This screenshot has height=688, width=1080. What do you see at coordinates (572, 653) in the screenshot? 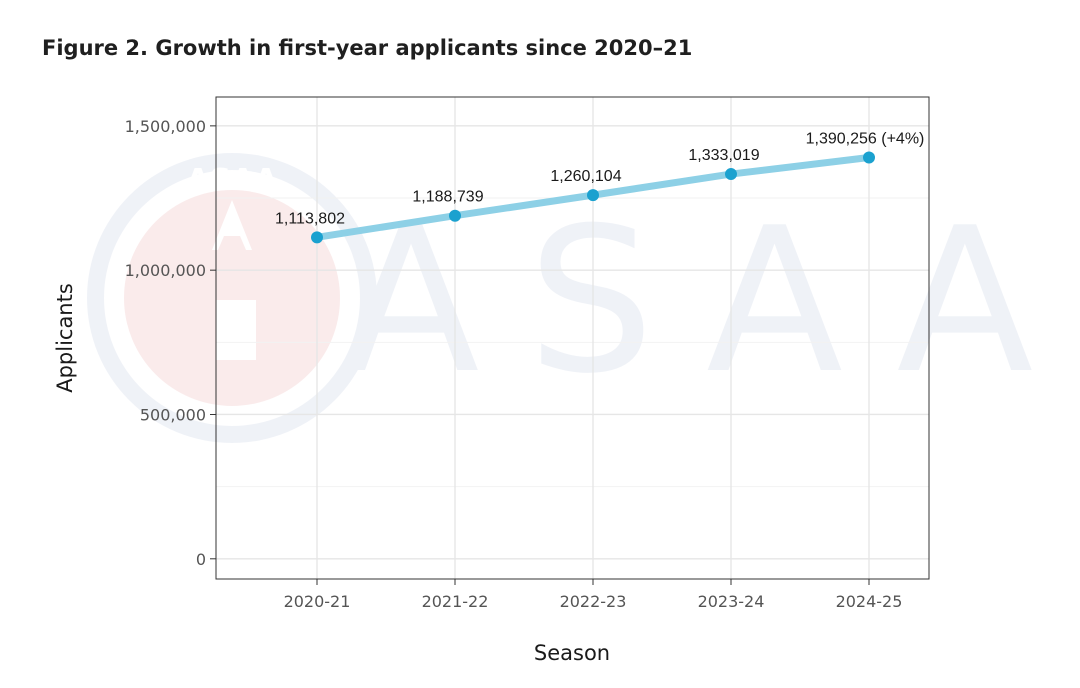
I see `x-axis-title: Season` at bounding box center [572, 653].